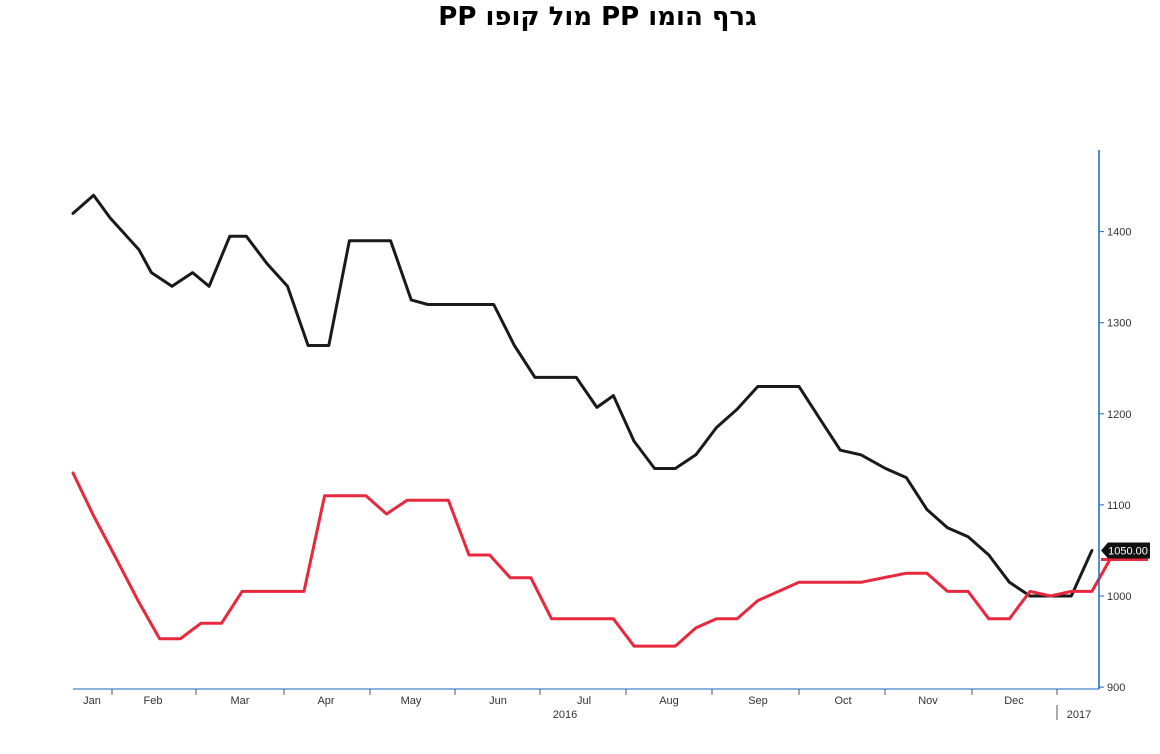  What do you see at coordinates (411, 701) in the screenshot?
I see `x-tick-label: May` at bounding box center [411, 701].